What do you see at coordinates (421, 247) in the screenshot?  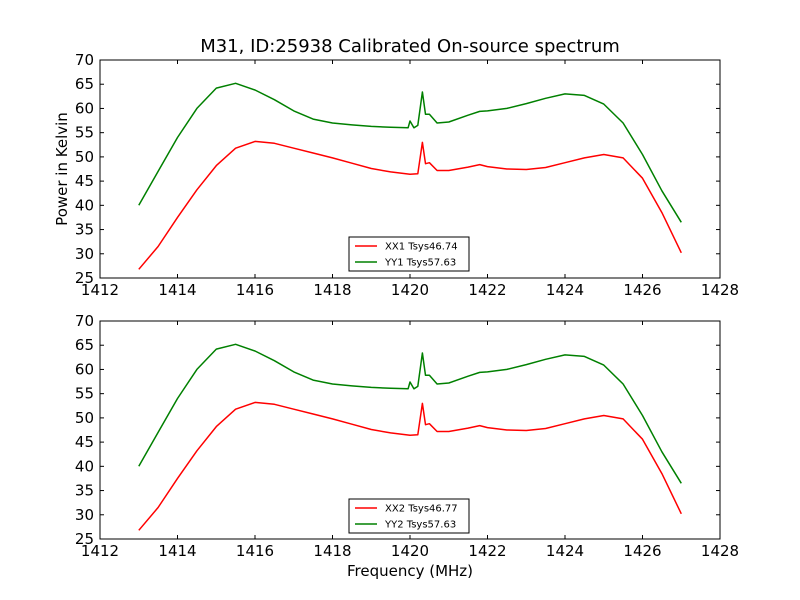 I see `legend-label: XX1 Tsys46.74` at bounding box center [421, 247].